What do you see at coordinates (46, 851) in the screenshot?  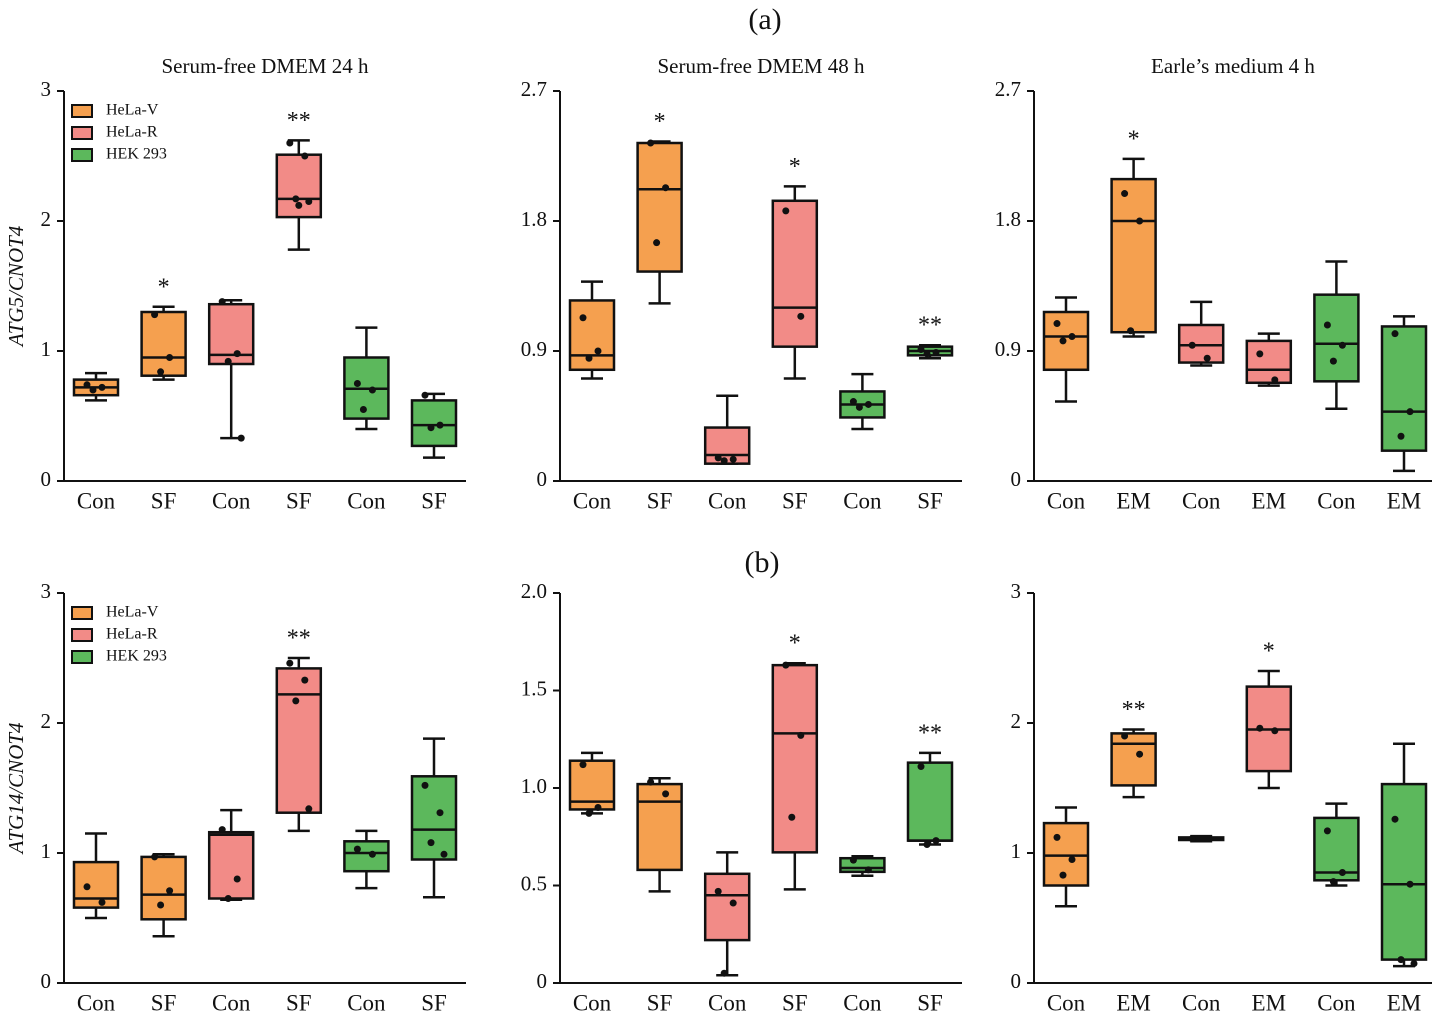 I see `y-tick-label: 1` at bounding box center [46, 851].